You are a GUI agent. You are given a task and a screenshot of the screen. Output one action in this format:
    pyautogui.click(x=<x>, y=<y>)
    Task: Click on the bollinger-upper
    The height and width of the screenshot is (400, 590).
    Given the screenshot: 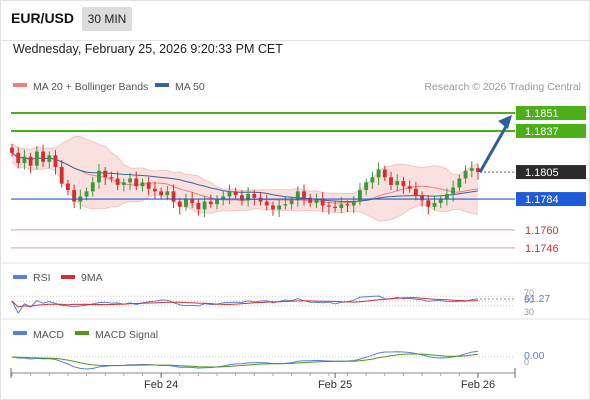 What is the action you would take?
    pyautogui.click(x=245, y=165)
    